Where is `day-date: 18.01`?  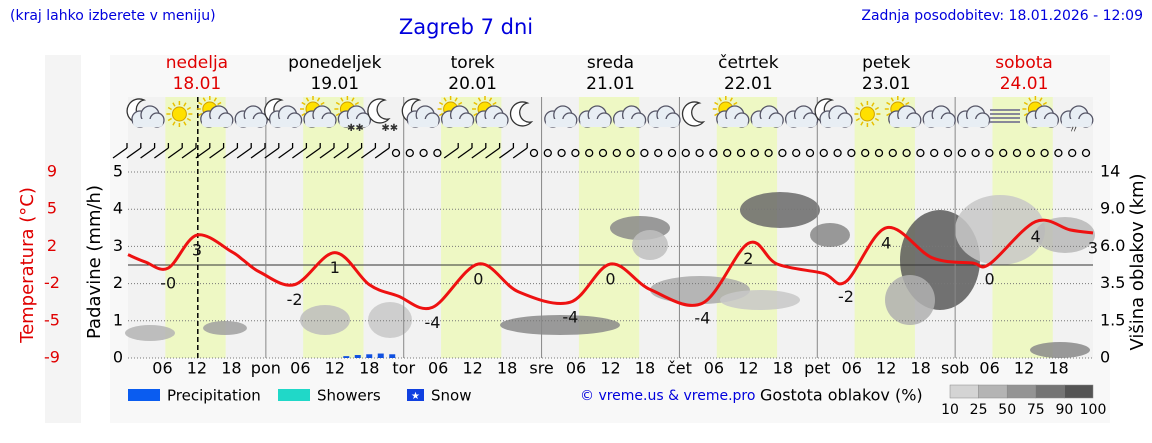
day-date: 18.01 is located at coordinates (197, 84).